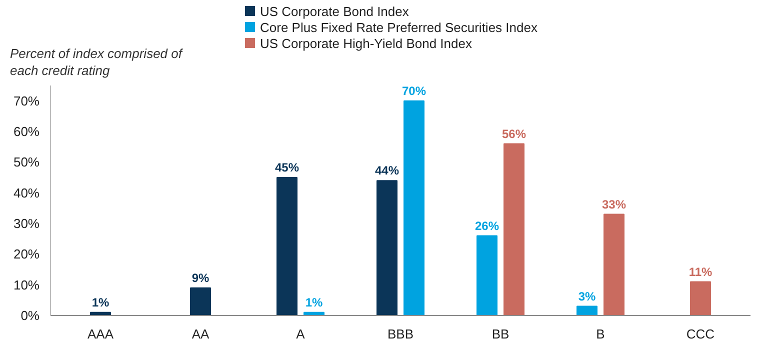 Image resolution: width=780 pixels, height=350 pixels. I want to click on legend-label: Core Plus Fixed Rate Preferred Securities Index, so click(398, 28).